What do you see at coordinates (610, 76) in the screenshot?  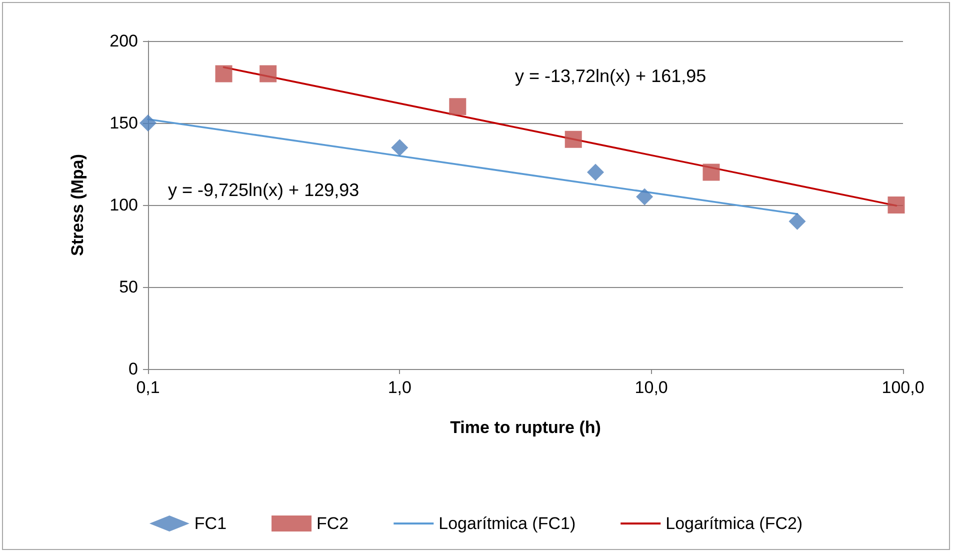 I see `annotation: y = -13,72ln(x) + 161,95` at bounding box center [610, 76].